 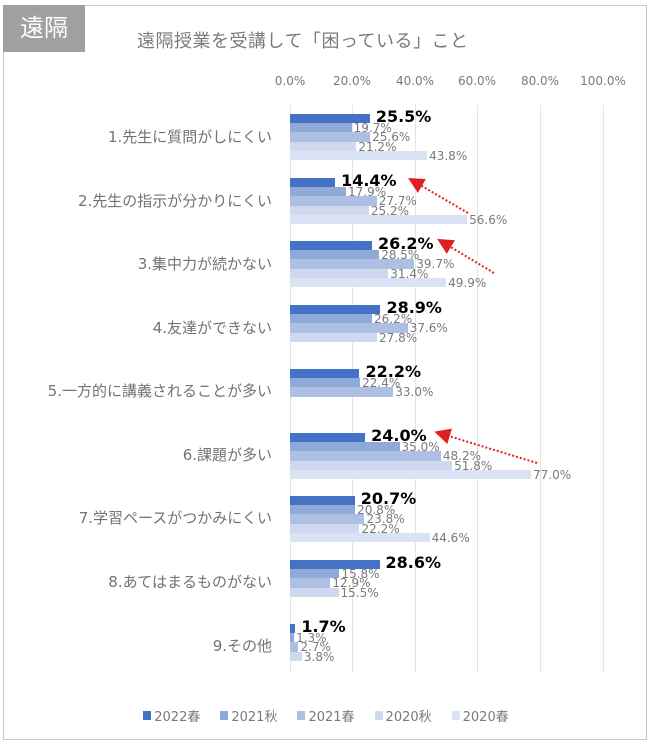 I want to click on category-label-8: 8.あてはまるものがない, so click(x=190, y=582).